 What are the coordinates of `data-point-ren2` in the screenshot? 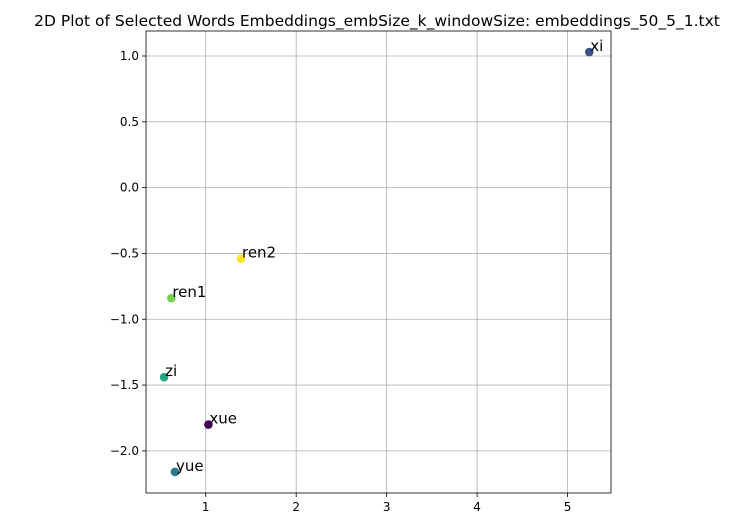 It's located at (241, 259).